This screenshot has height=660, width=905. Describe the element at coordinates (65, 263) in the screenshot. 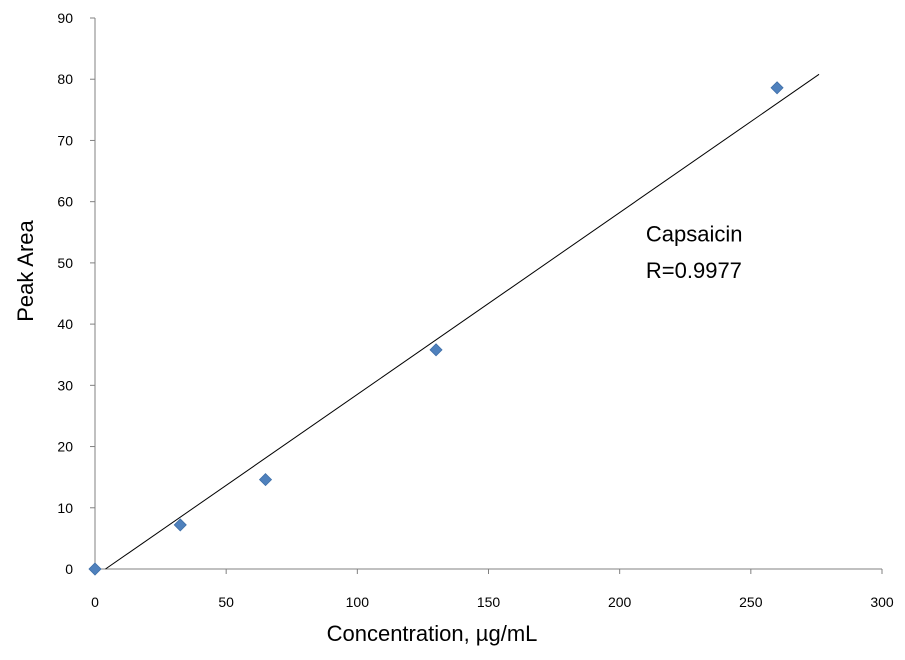

I see `y-tick-label: 50` at that location.